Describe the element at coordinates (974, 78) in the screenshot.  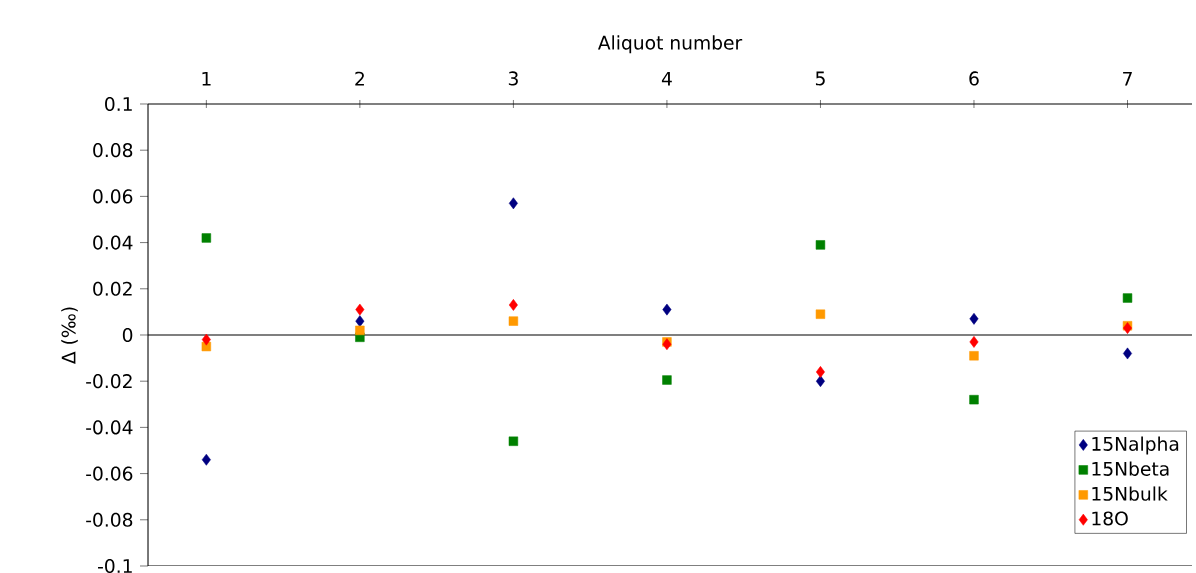
I see `x-tick-label: 6` at that location.